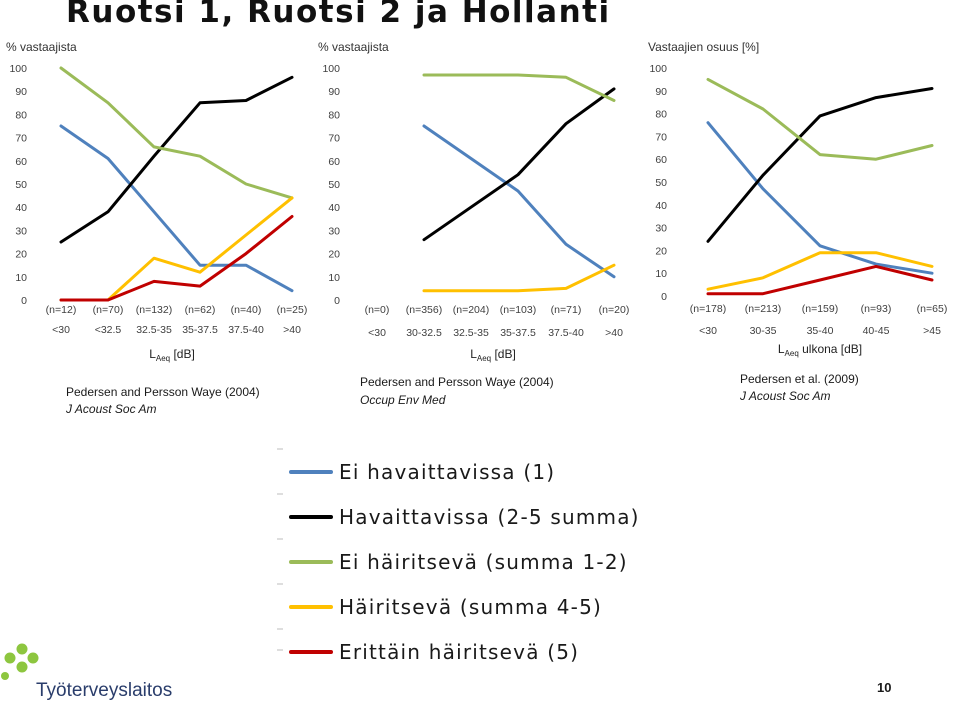 The height and width of the screenshot is (701, 960). I want to click on x-count-label: (n=25), so click(292, 310).